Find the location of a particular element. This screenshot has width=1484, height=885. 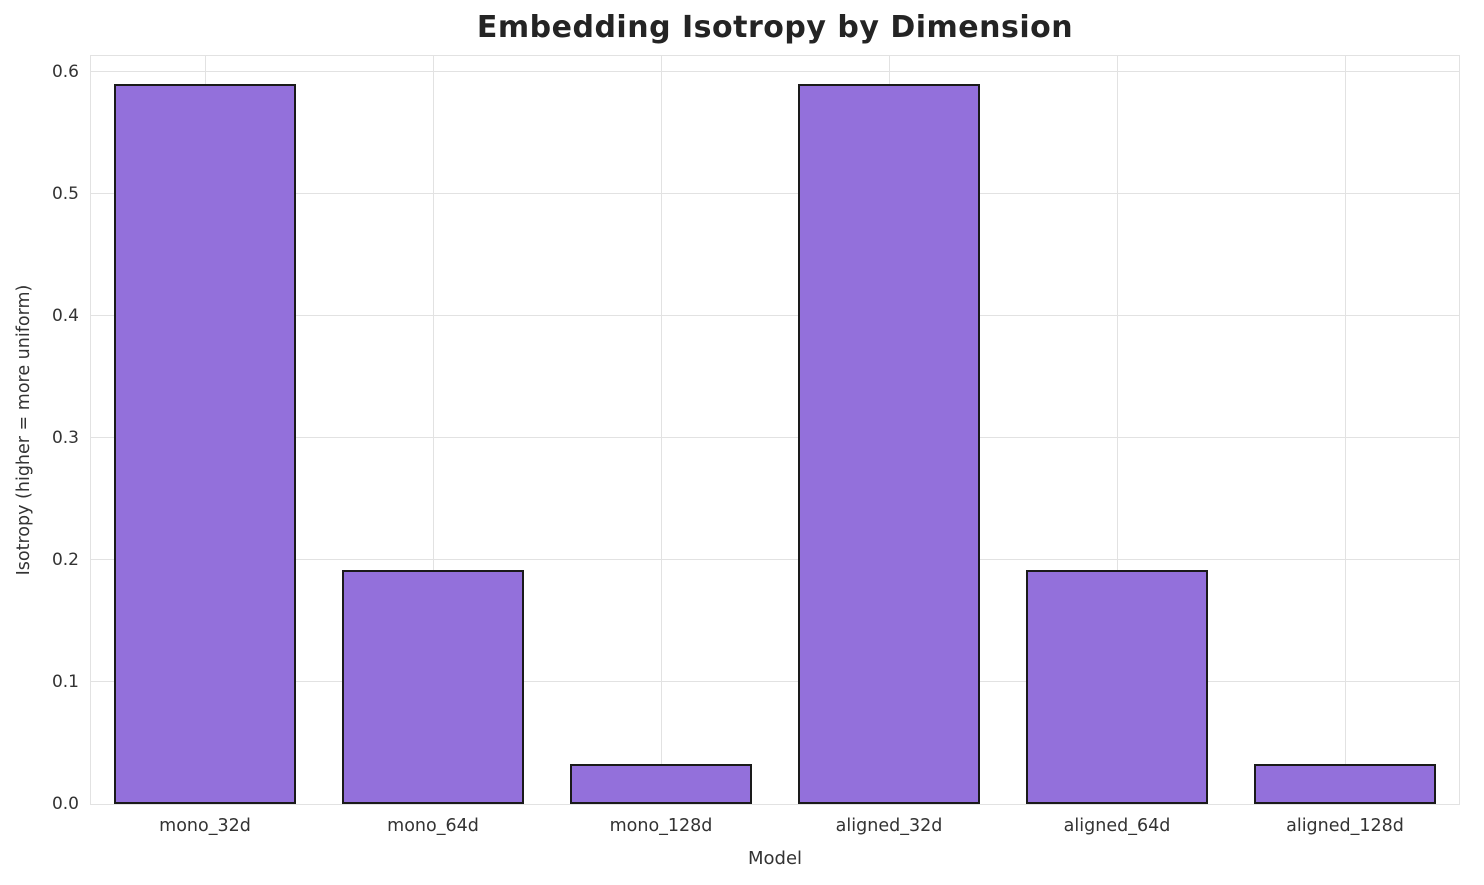

y-tick-label: 0.6 is located at coordinates (65, 71).